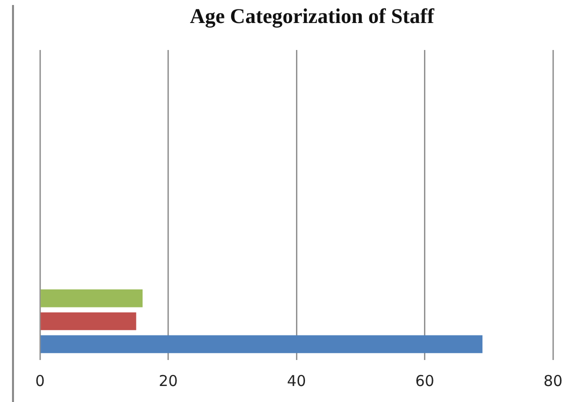 This screenshot has width=577, height=402. Describe the element at coordinates (40, 381) in the screenshot. I see `x-tick-label: 0` at that location.